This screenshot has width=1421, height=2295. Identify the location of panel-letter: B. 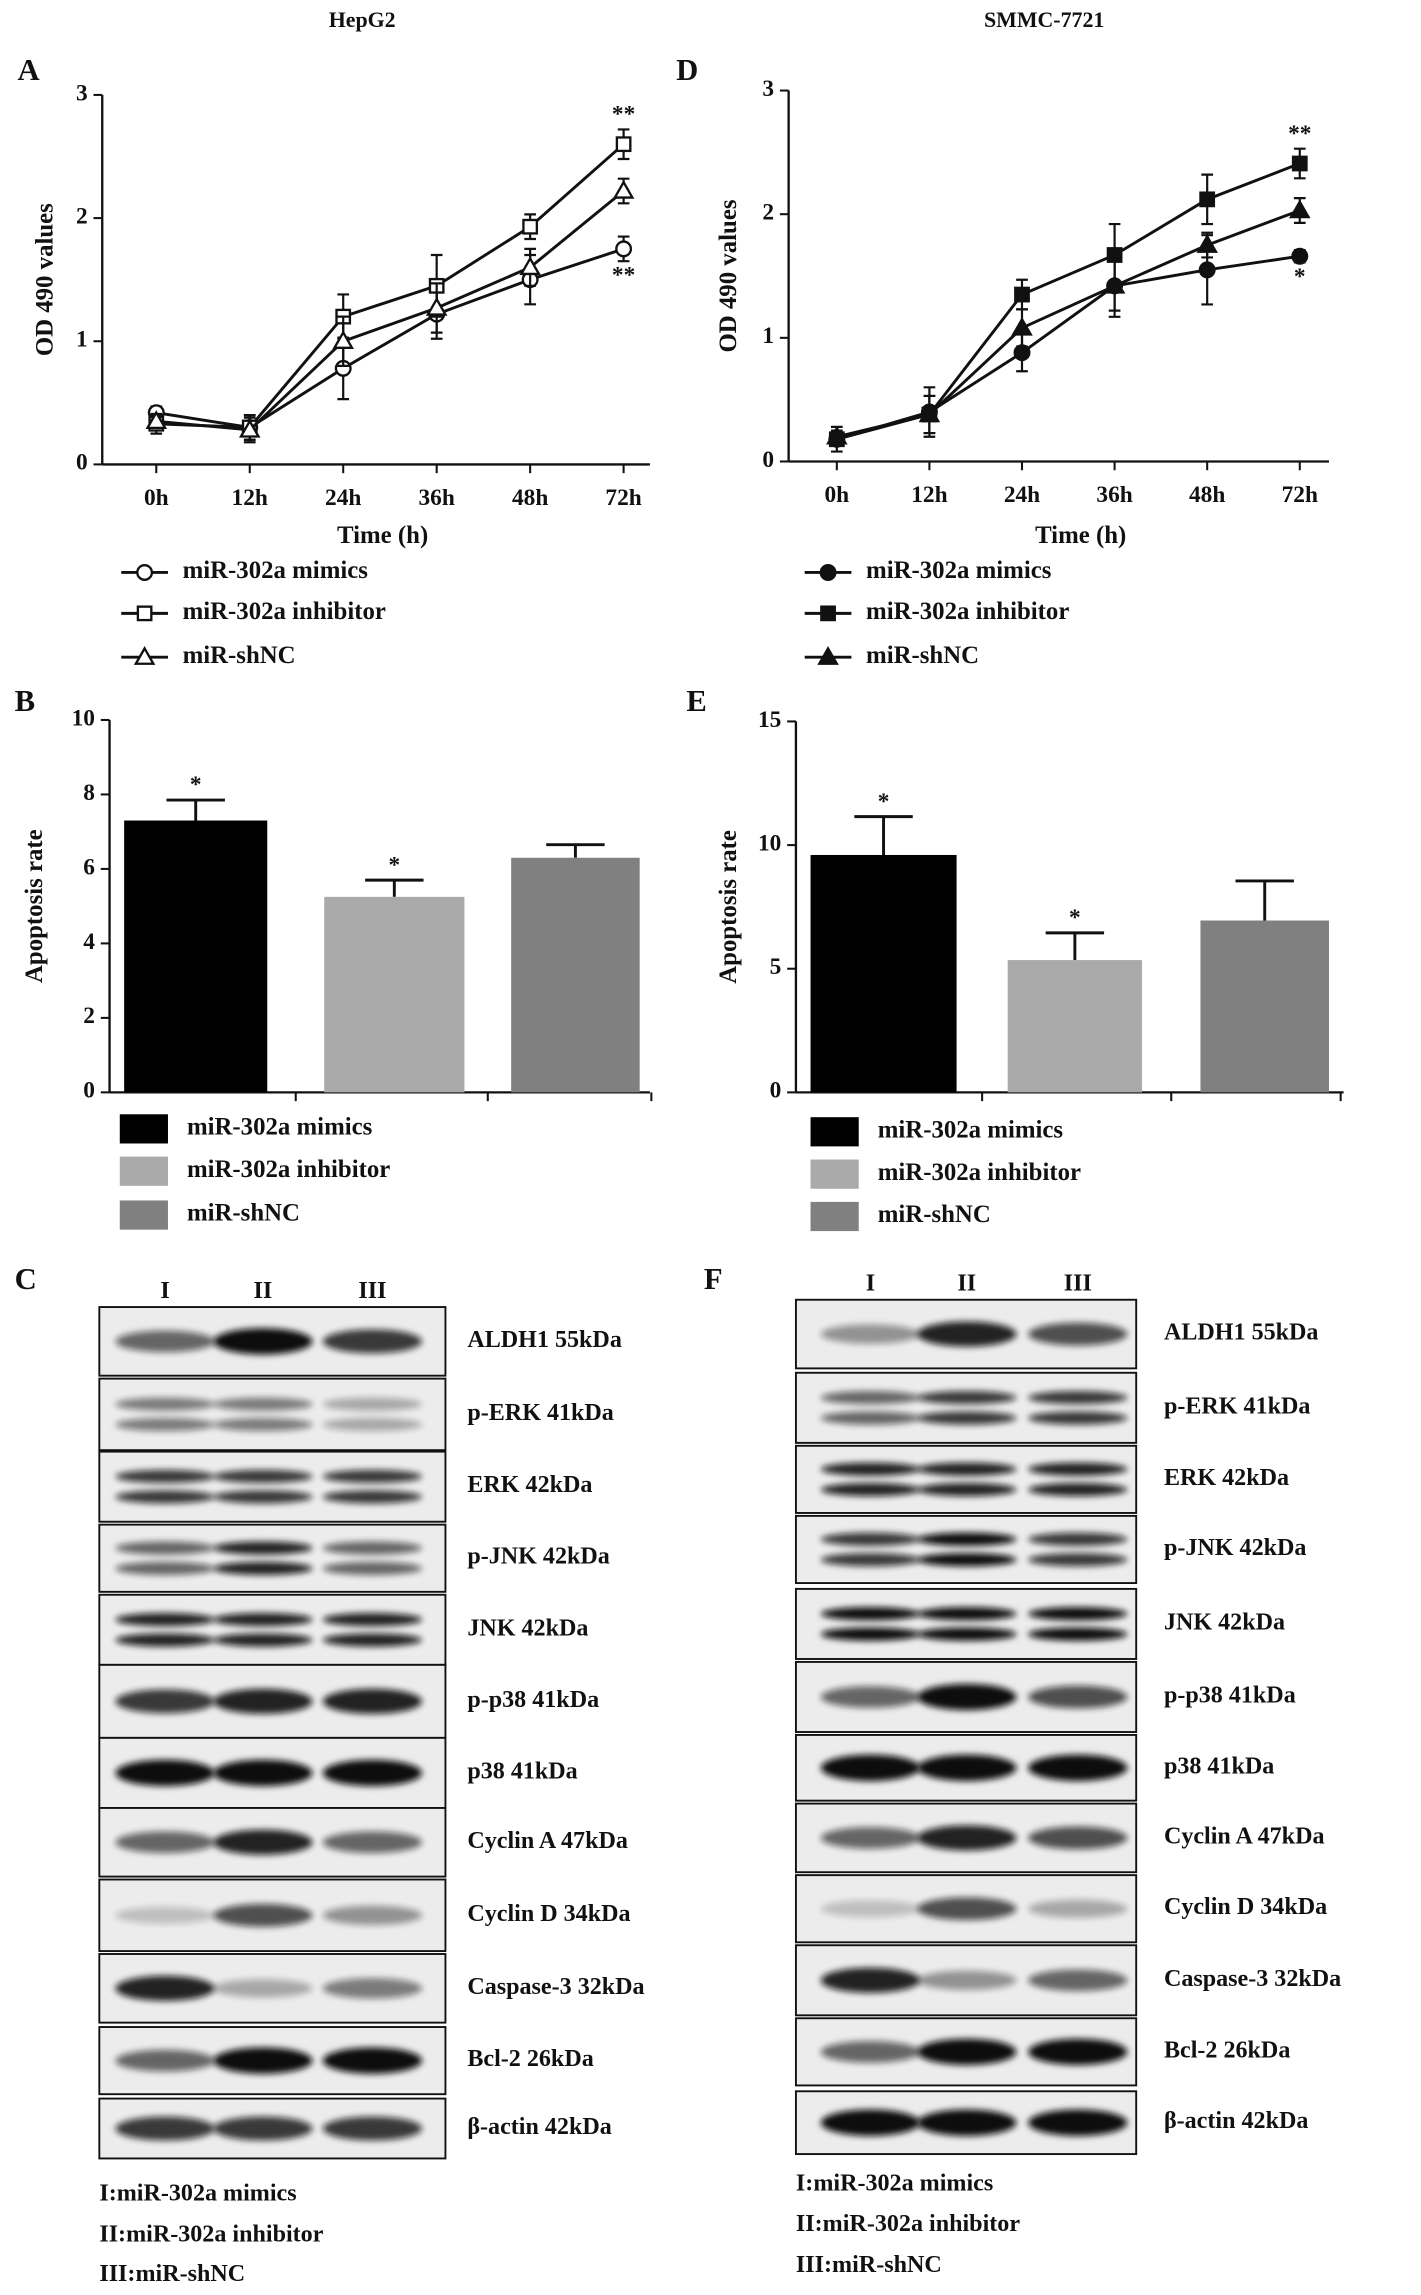
(25, 701).